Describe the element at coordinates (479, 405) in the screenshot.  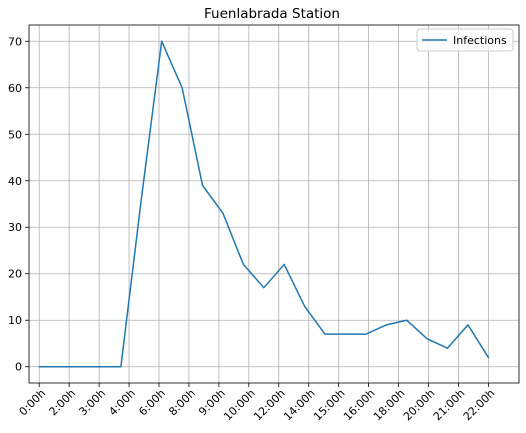
I see `x-tick-label: 22:00h` at that location.